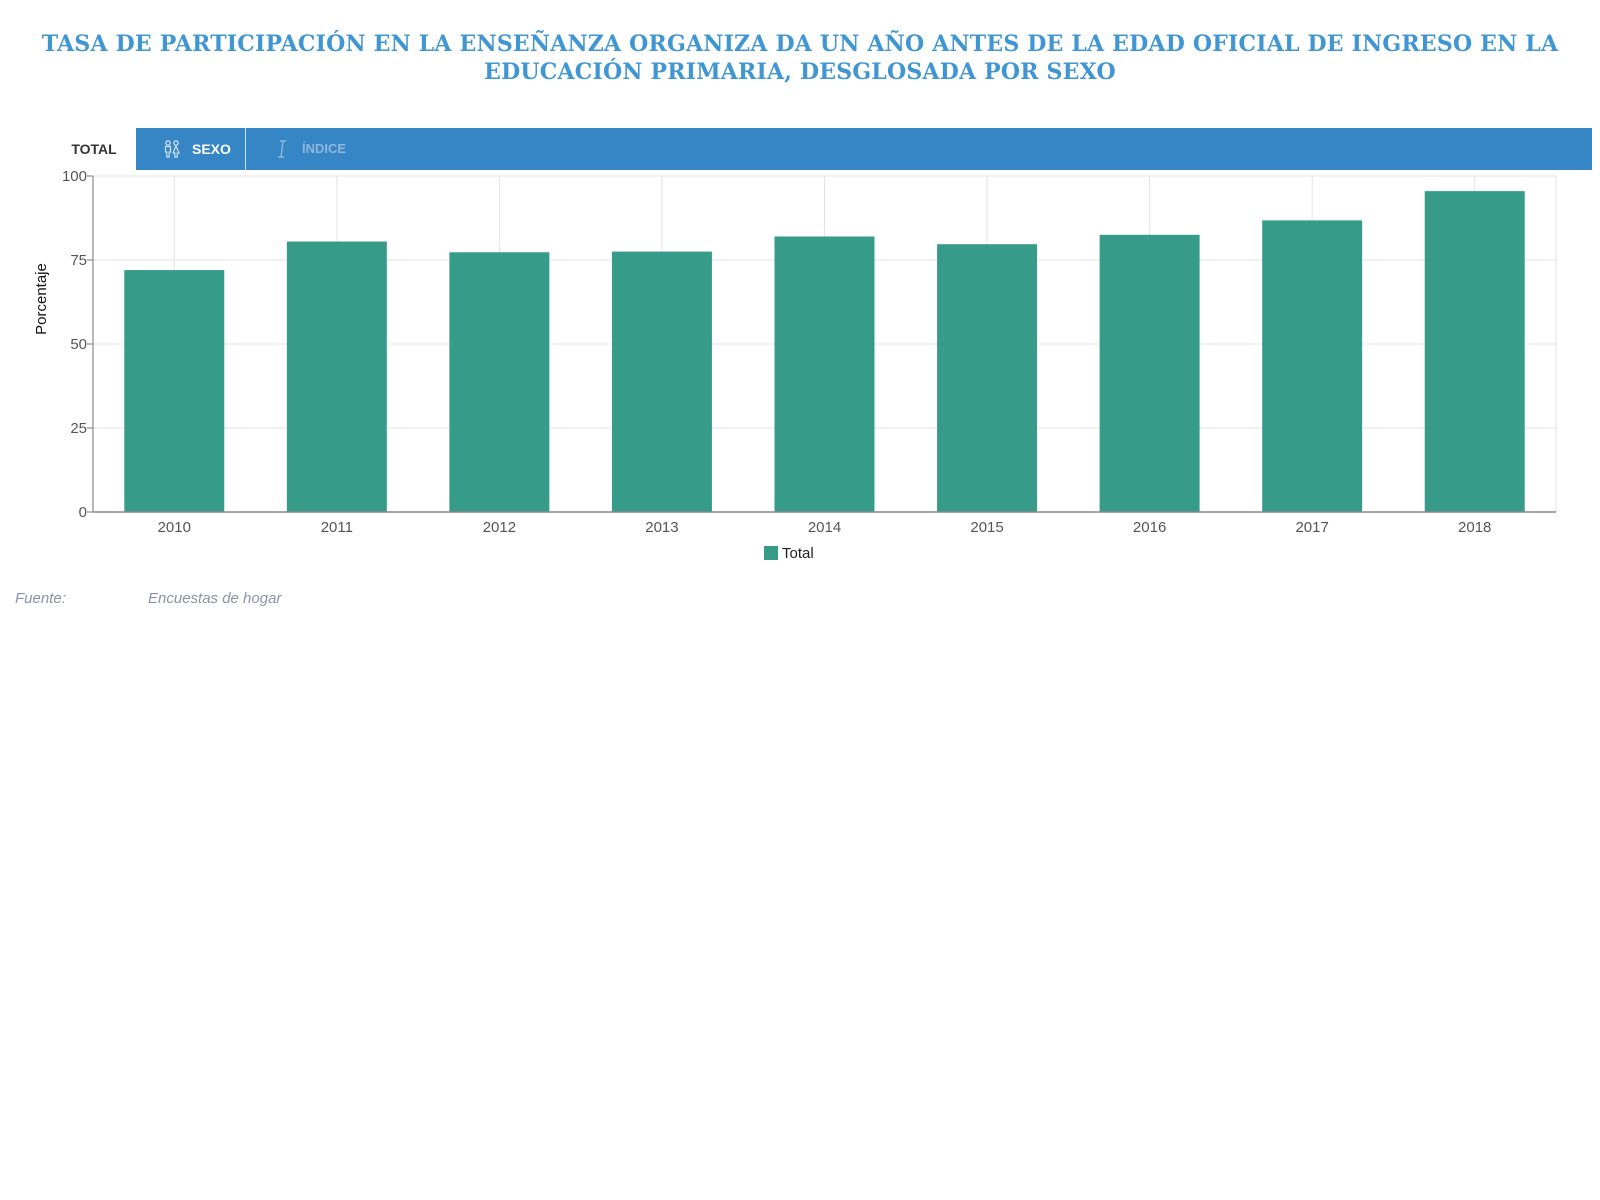 This screenshot has width=1600, height=1200. What do you see at coordinates (1149, 527) in the screenshot?
I see `x-tick-label: 2016` at bounding box center [1149, 527].